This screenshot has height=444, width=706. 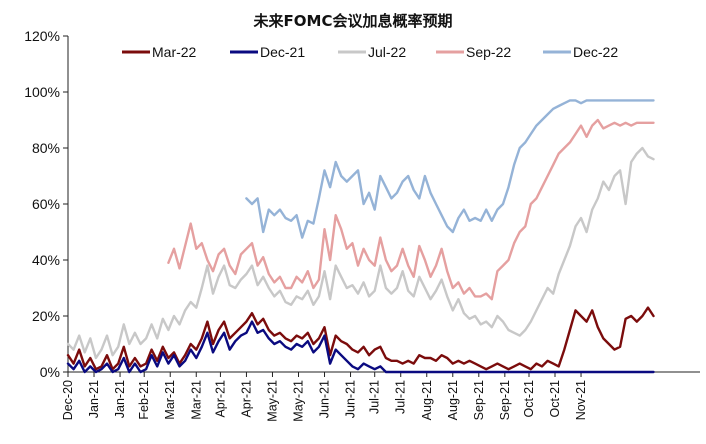 I want to click on y-tick-label: 80%, so click(x=46, y=148).